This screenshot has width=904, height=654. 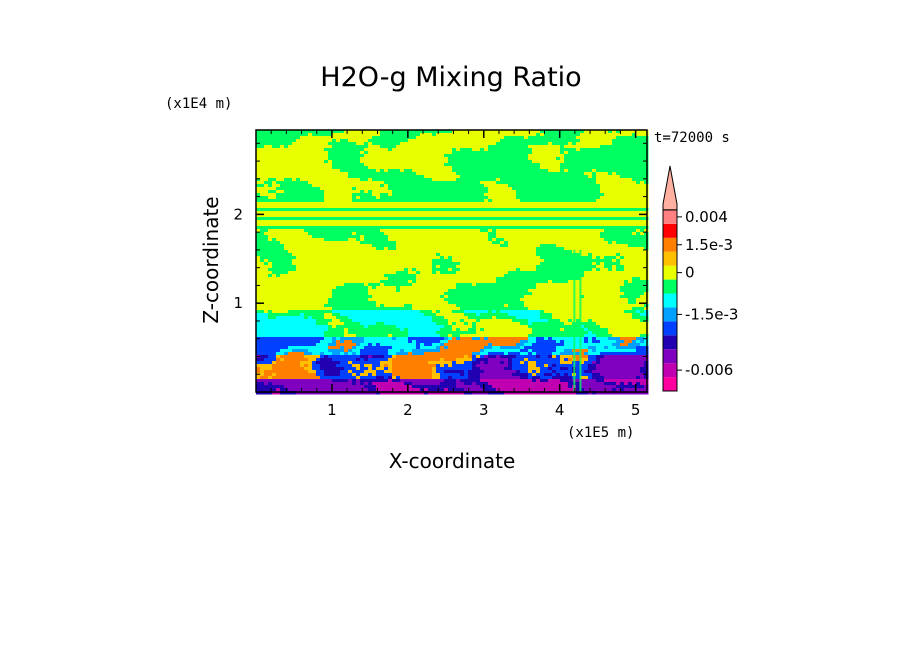 I want to click on colorbar-arrow, so click(x=670, y=188).